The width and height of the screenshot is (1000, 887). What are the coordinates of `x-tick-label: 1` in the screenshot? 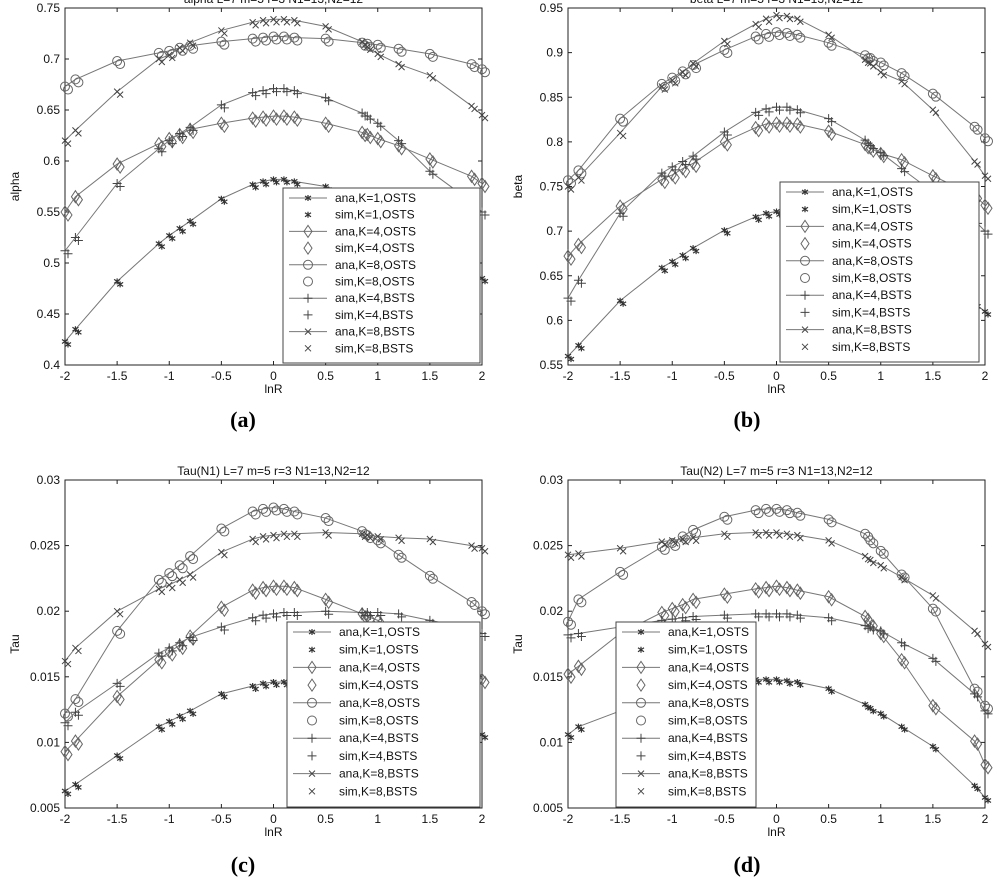 It's located at (880, 376).